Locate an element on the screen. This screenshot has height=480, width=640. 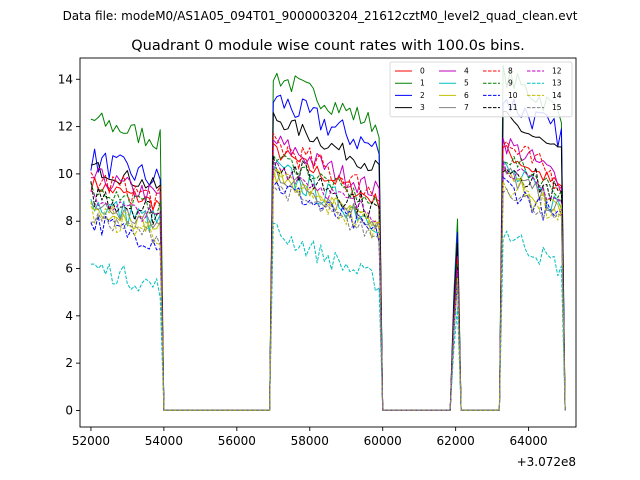
y-tick-label: 12 is located at coordinates (65, 127).